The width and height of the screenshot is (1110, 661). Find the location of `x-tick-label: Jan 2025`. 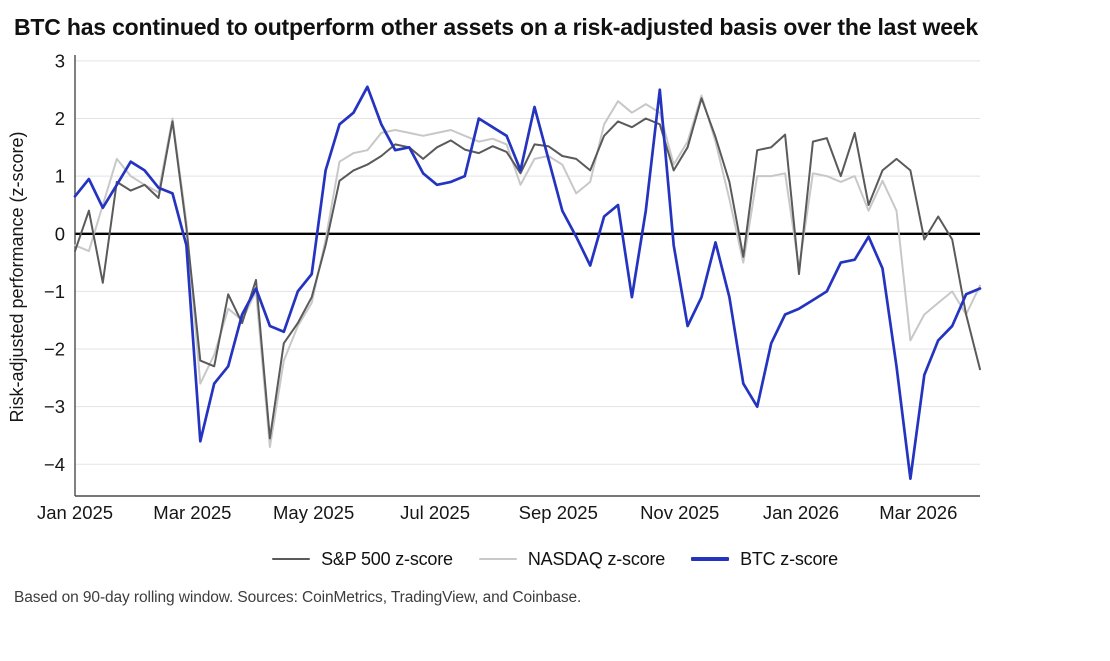

x-tick-label: Jan 2025 is located at coordinates (75, 512).